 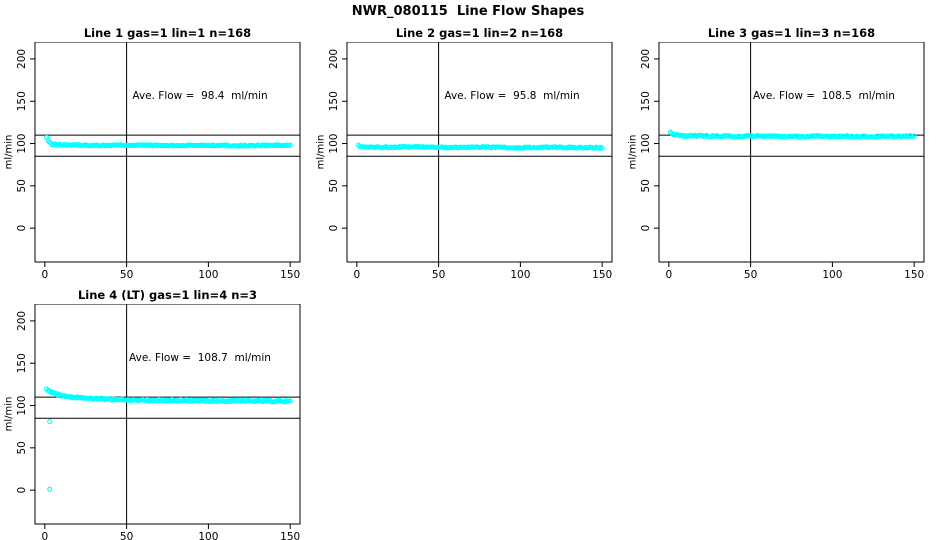 I want to click on subplot-title: Line 2 gas=1 lin=2 n=168, so click(x=479, y=33).